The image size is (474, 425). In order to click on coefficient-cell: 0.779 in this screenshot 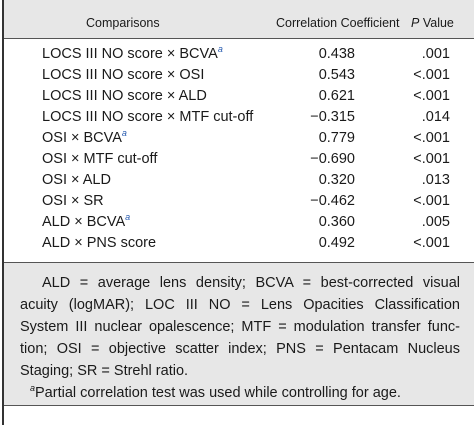, I will do `click(336, 138)`.